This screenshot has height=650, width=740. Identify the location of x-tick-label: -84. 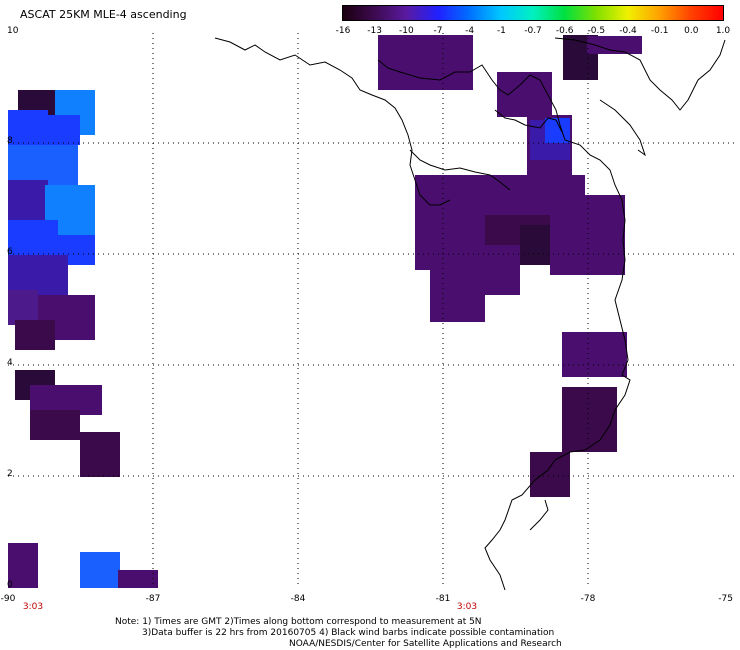
(298, 599).